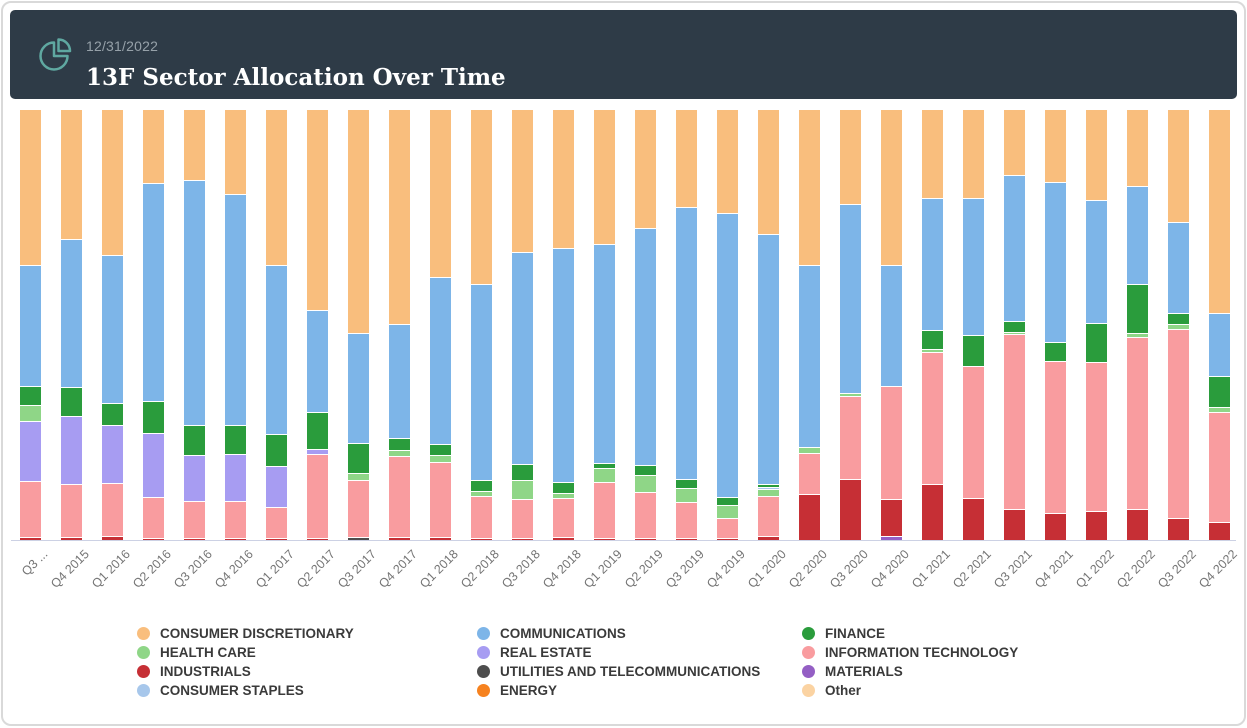 The image size is (1247, 728). Describe the element at coordinates (235, 478) in the screenshot. I see `bar-segment-real-estate` at that location.